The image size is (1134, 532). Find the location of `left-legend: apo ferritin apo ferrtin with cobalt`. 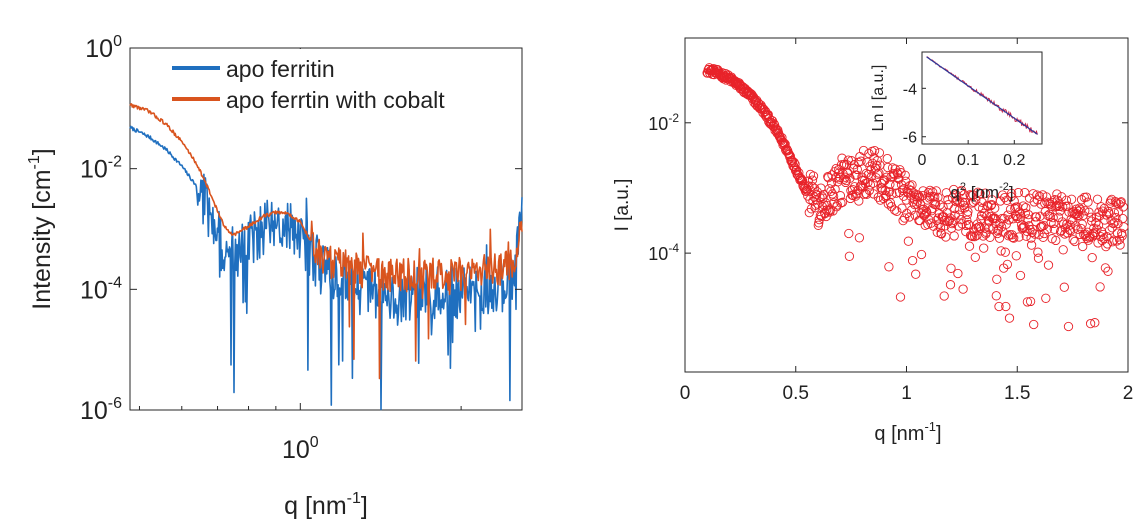

left-legend: apo ferritin apo ferrtin with cobalt is located at coordinates (339, 82).